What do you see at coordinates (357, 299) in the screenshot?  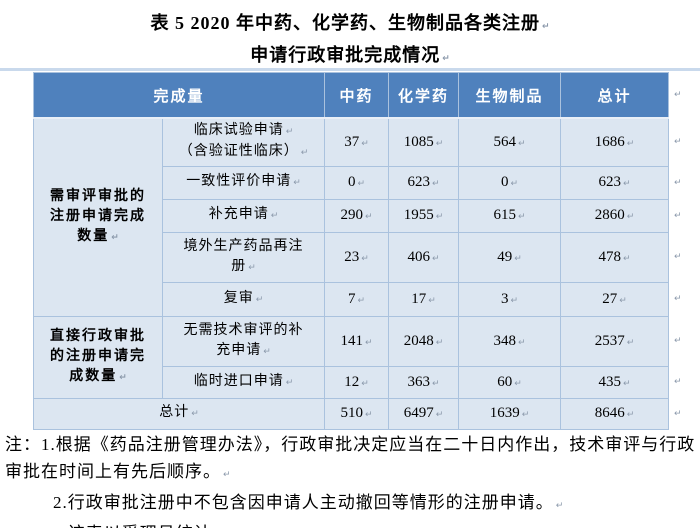 I see `value-cell: 7 ↵` at bounding box center [357, 299].